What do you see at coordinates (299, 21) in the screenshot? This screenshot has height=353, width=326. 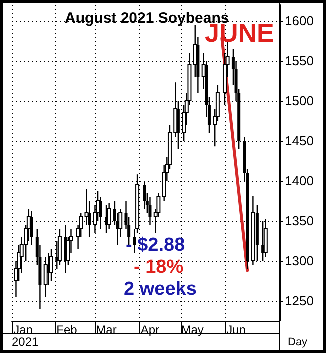 I see `y-tick-label: 1600` at bounding box center [299, 21].